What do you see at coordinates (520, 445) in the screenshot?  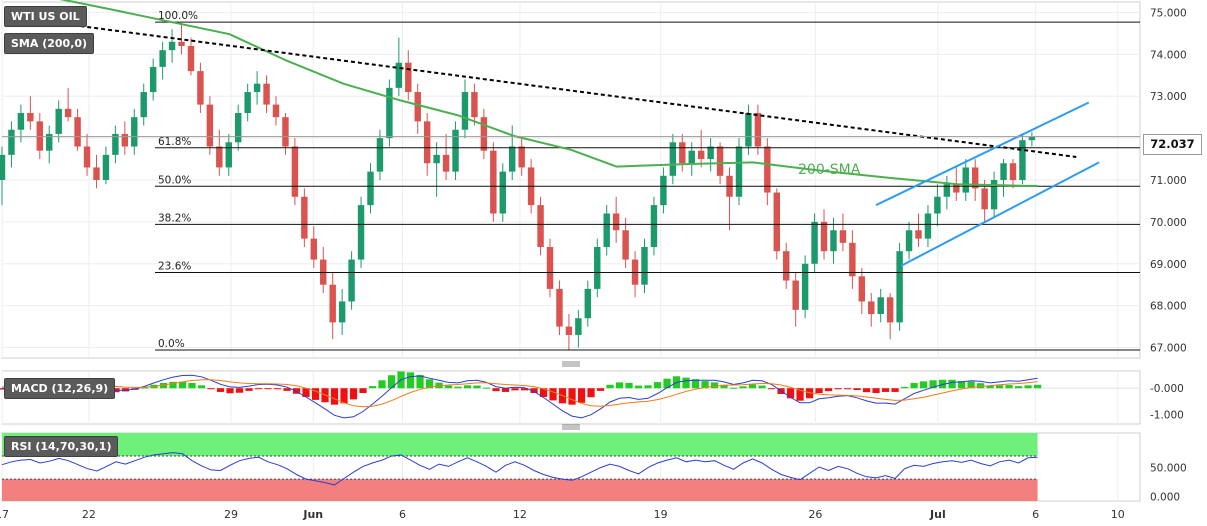 I see `rsi-overbought-zone` at bounding box center [520, 445].